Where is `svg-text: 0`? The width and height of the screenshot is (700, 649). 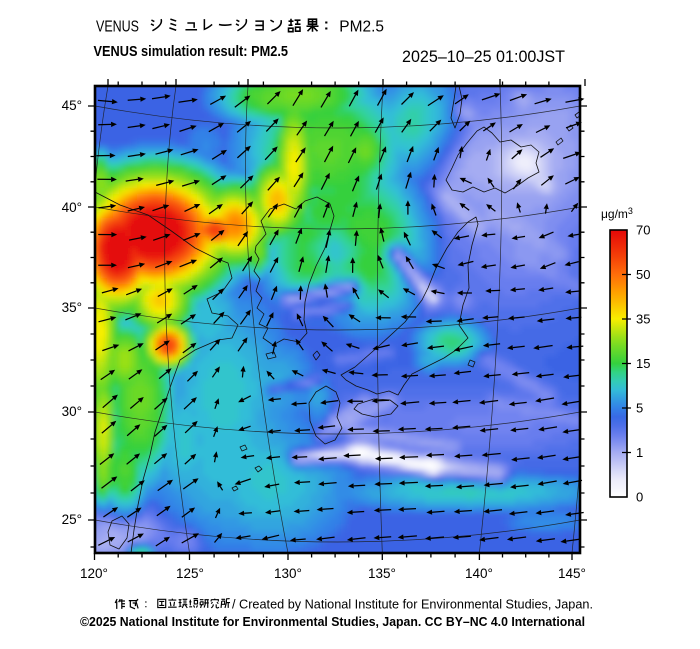 svg-text: 0 is located at coordinates (639, 497).